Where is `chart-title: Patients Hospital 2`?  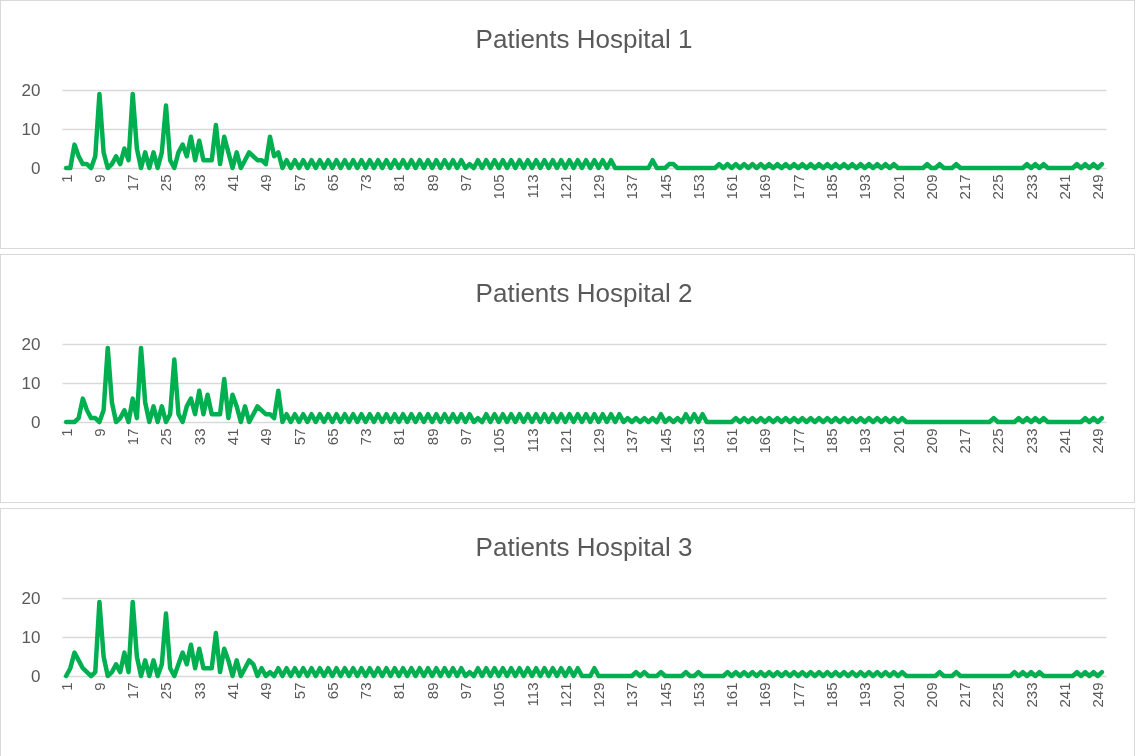
chart-title: Patients Hospital 2 is located at coordinates (584, 293).